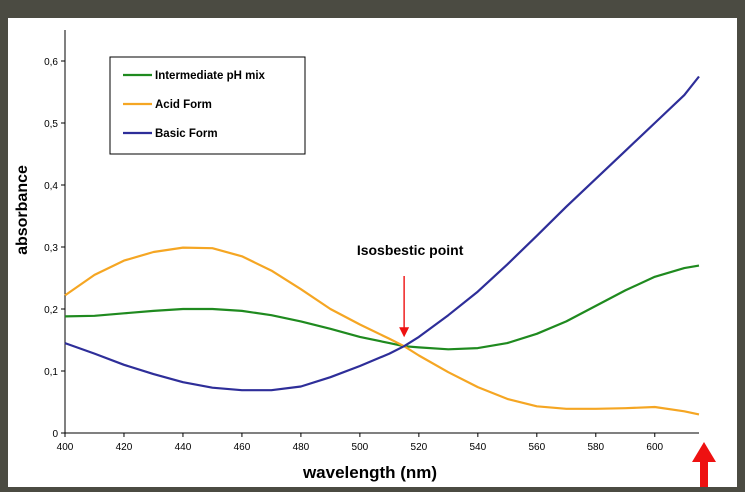 Image resolution: width=745 pixels, height=492 pixels. Describe the element at coordinates (51, 62) in the screenshot. I see `y-tick-label: 0,6` at that location.